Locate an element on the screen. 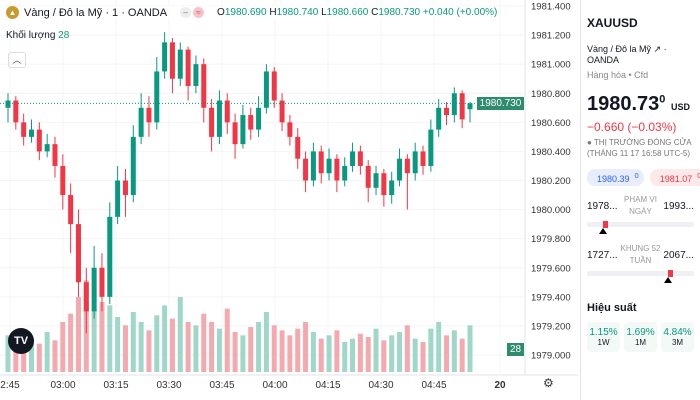 Image resolution: width=700 pixels, height=400 pixels. volume-legend: Khối lượng 28 is located at coordinates (38, 35).